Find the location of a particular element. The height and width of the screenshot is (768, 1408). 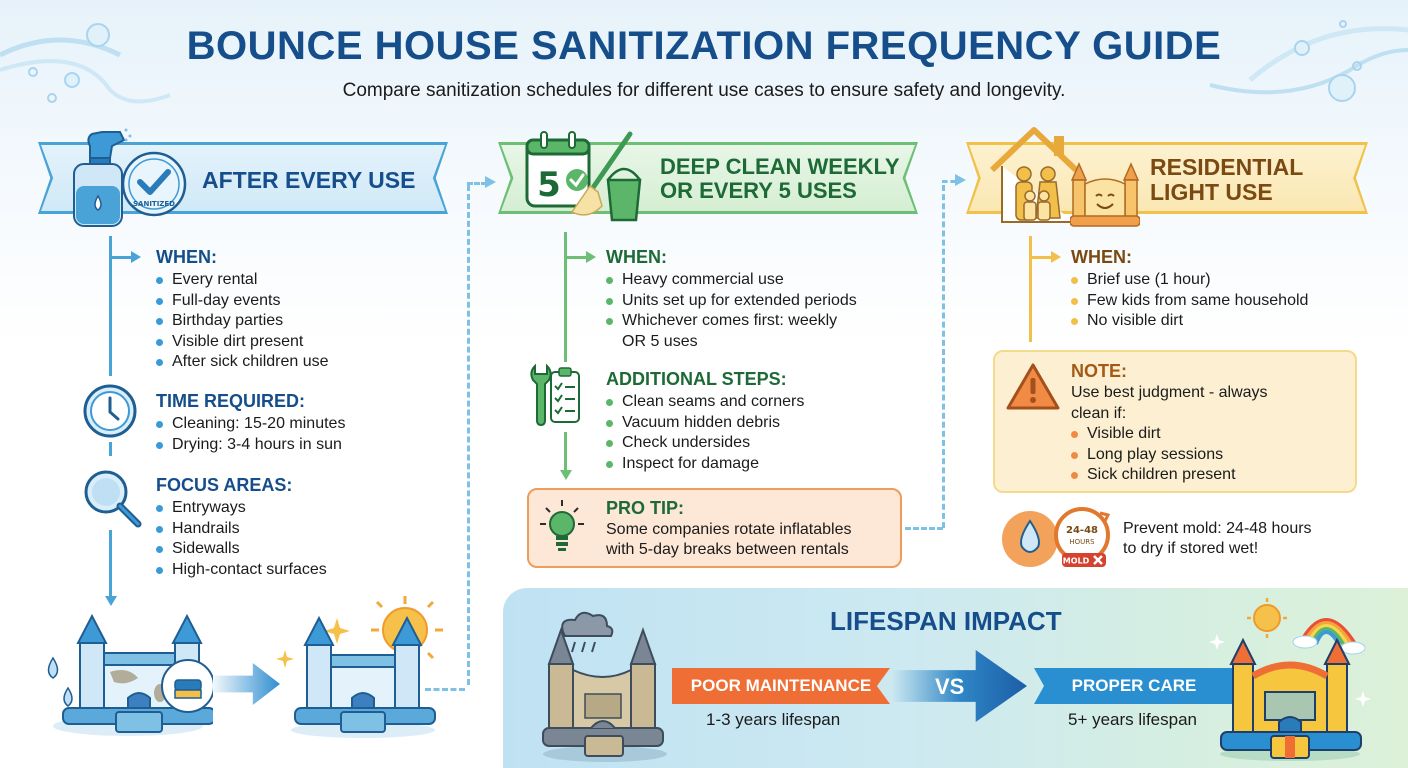

timeline-branch-col1 is located at coordinates (120, 257).